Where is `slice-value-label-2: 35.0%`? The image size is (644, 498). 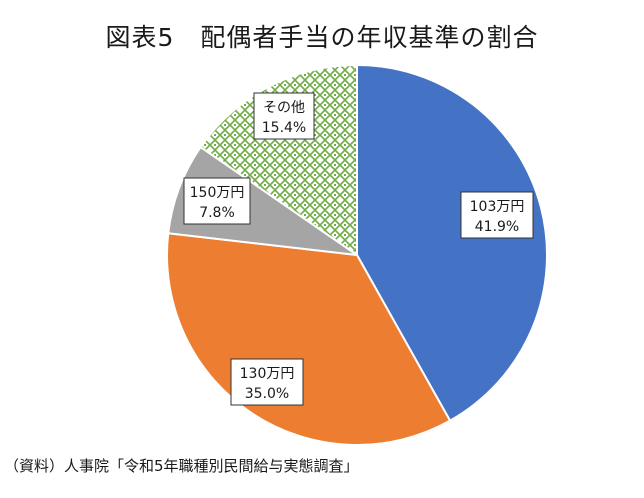
slice-value-label-2: 35.0% is located at coordinates (267, 394).